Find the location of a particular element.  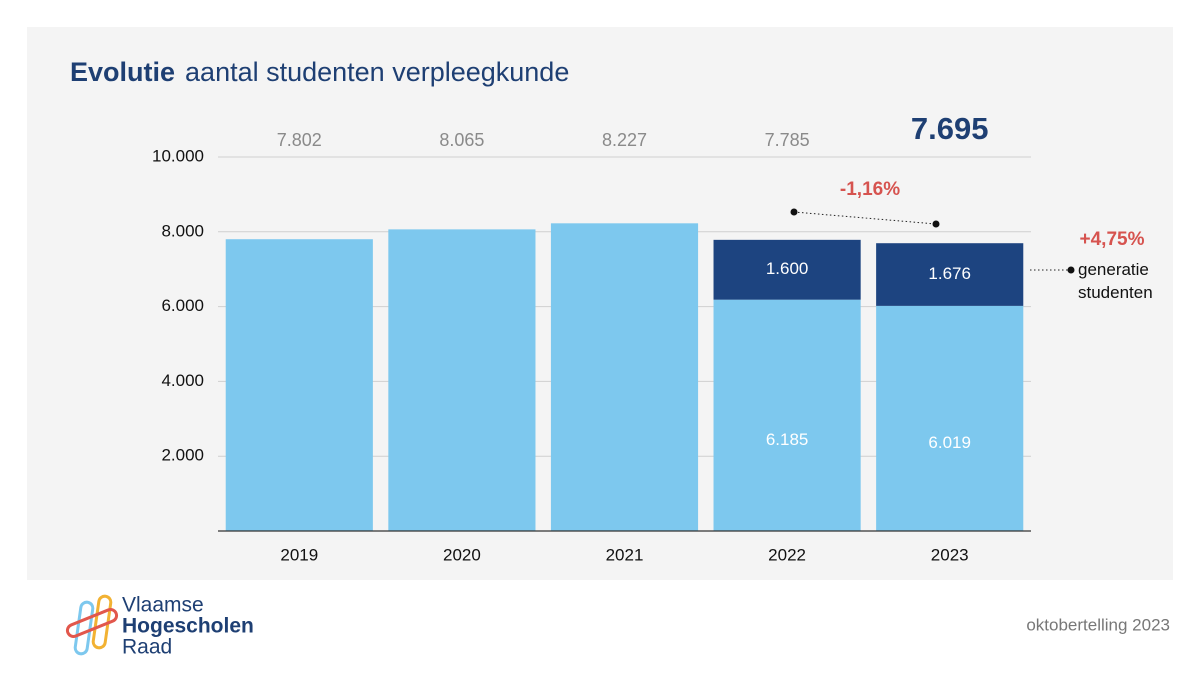

logo-text: Vlaamse is located at coordinates (163, 605).